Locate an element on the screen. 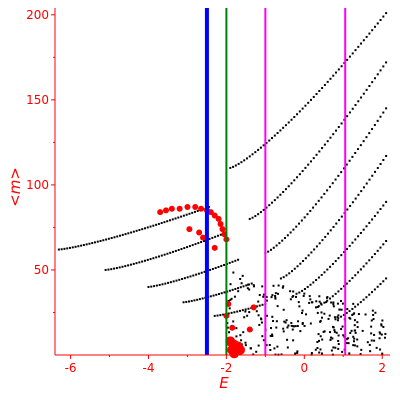 The height and width of the screenshot is (400, 400). x-tick-label: -4 is located at coordinates (149, 368).